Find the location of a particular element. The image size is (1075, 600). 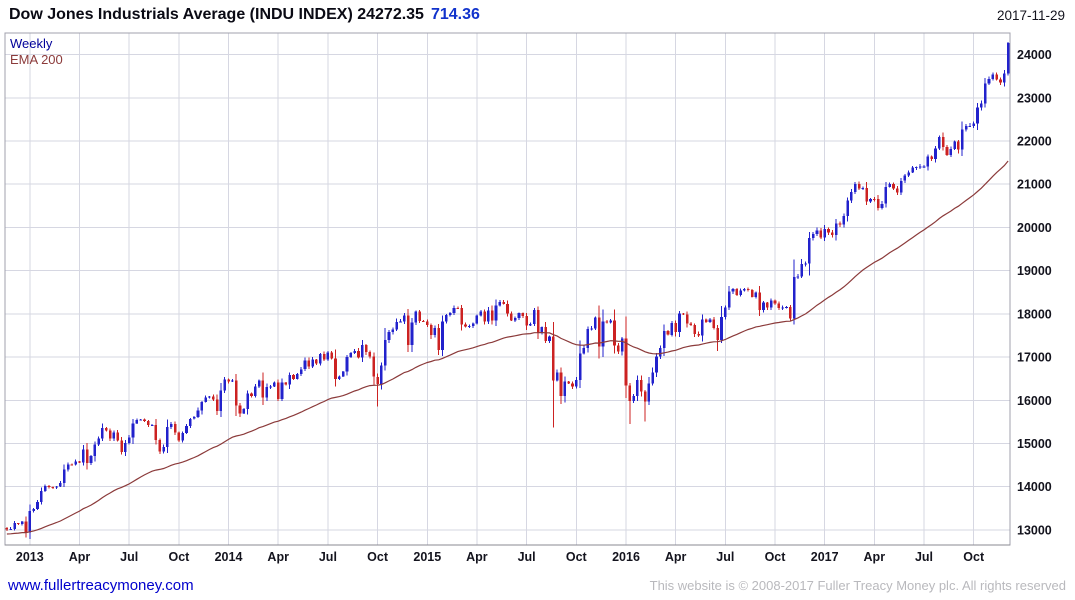

svg-text: 24000 is located at coordinates (1034, 55).